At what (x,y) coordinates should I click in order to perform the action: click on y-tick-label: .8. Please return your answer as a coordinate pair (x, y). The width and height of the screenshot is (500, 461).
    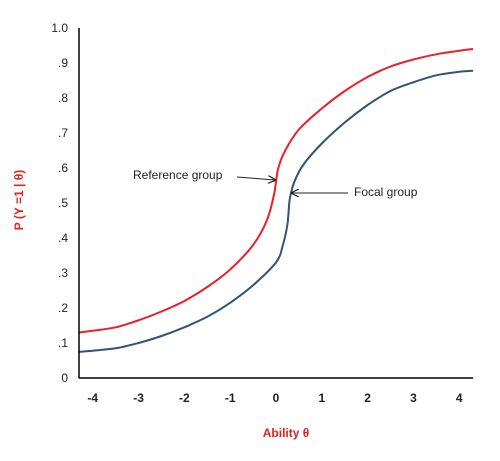
    Looking at the image, I should click on (63, 98).